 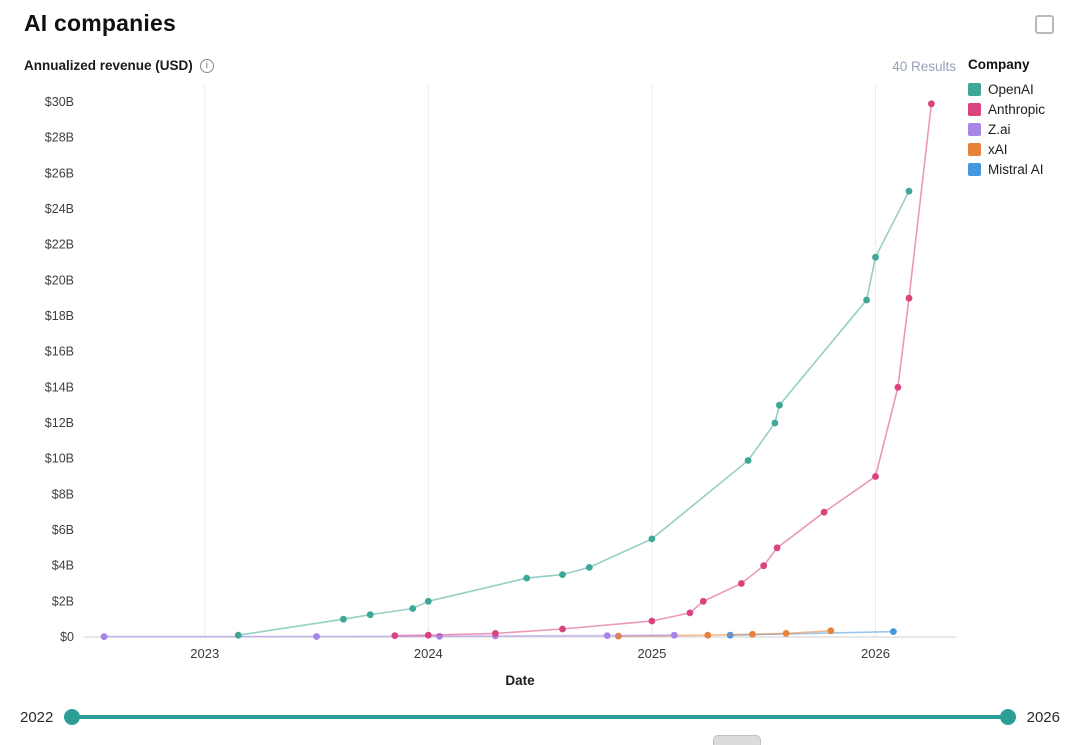 I want to click on svg-text: 2023, so click(x=204, y=652).